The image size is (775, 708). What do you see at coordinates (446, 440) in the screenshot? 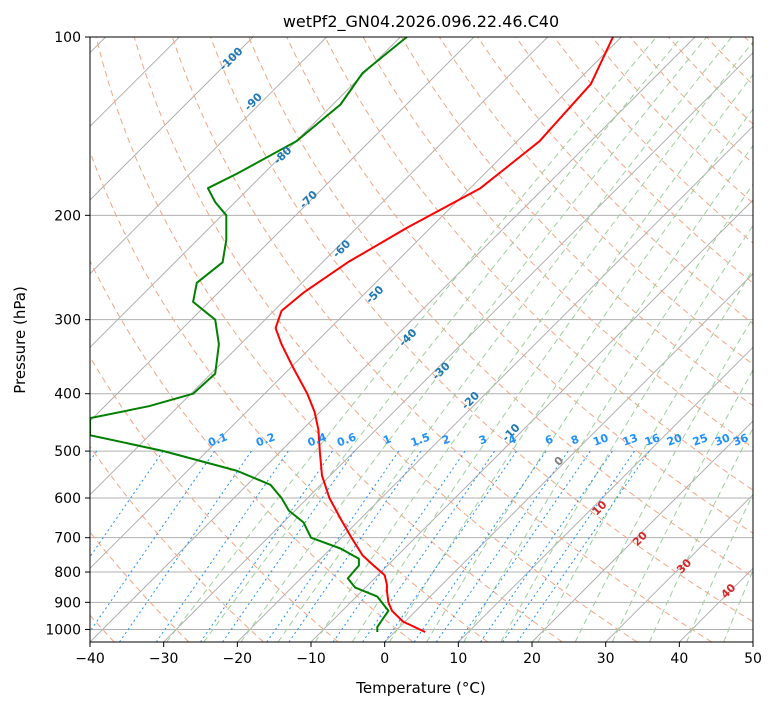
I see `mixing-ratio-label: 2` at bounding box center [446, 440].